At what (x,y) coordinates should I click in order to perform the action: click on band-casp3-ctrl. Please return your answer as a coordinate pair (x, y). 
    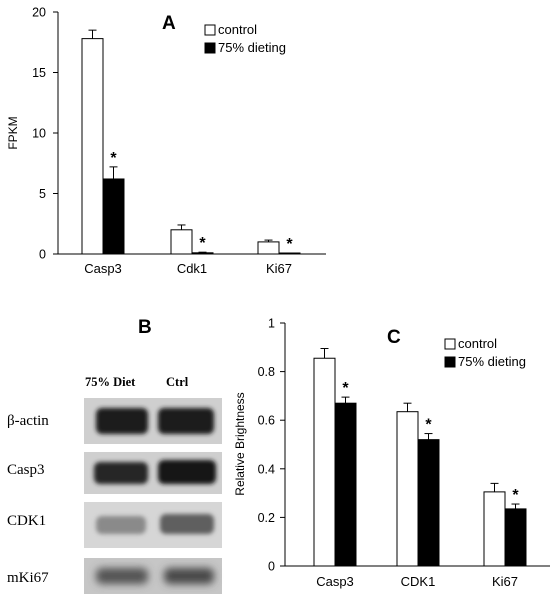
    Looking at the image, I should click on (187, 472).